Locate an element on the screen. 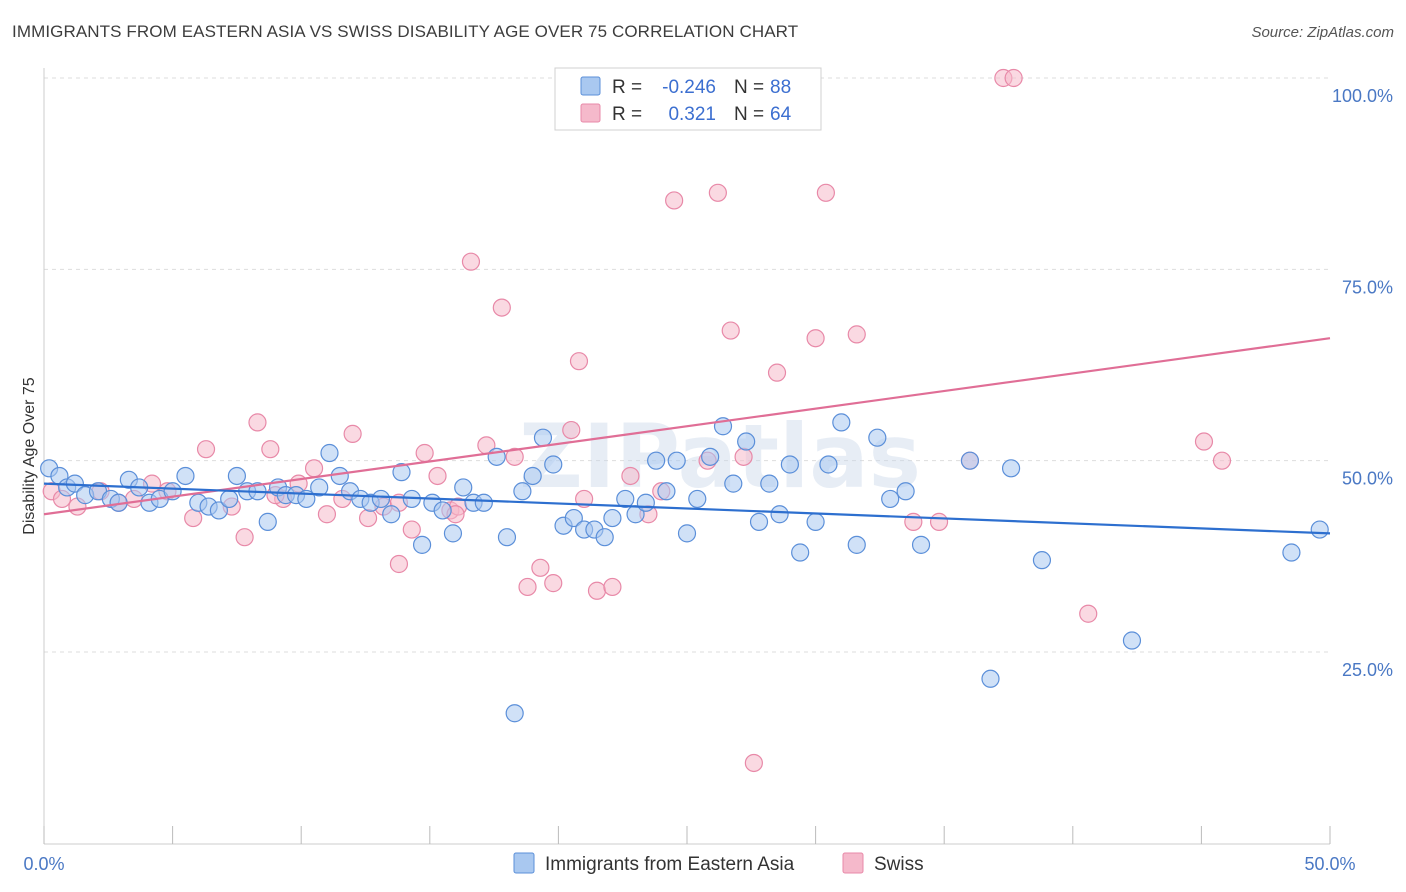  x-tick-label-max: 50.0% is located at coordinates (1329, 864).